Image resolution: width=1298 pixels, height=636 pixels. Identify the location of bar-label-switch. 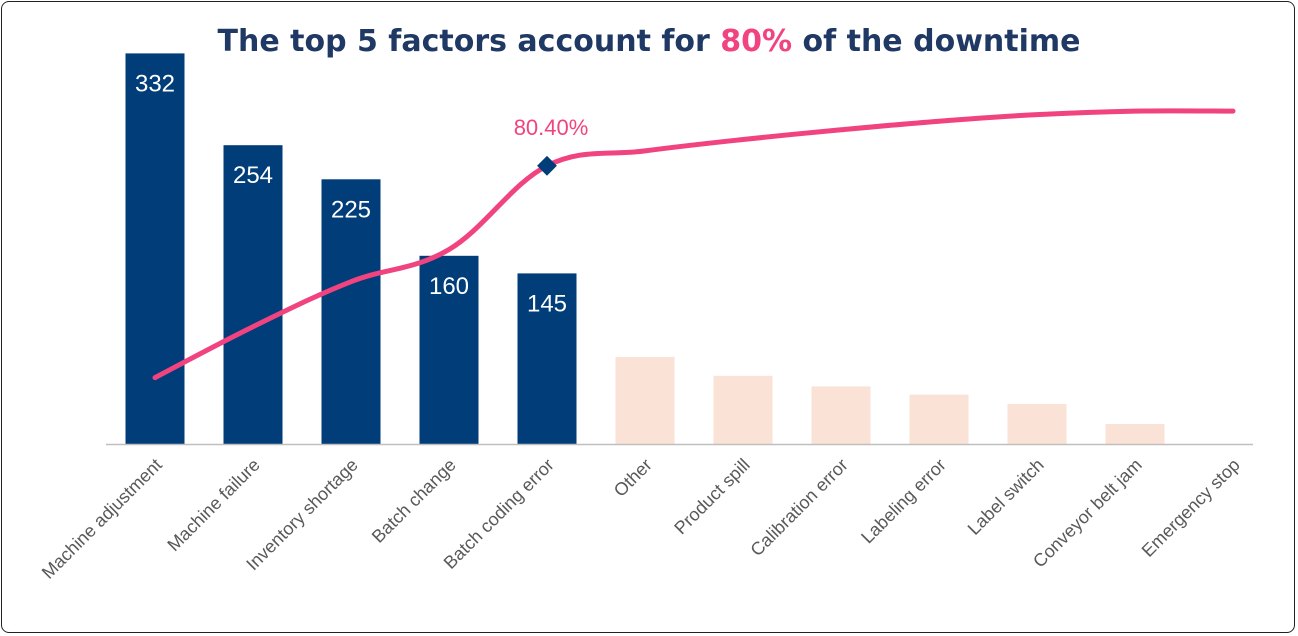
(1037, 424).